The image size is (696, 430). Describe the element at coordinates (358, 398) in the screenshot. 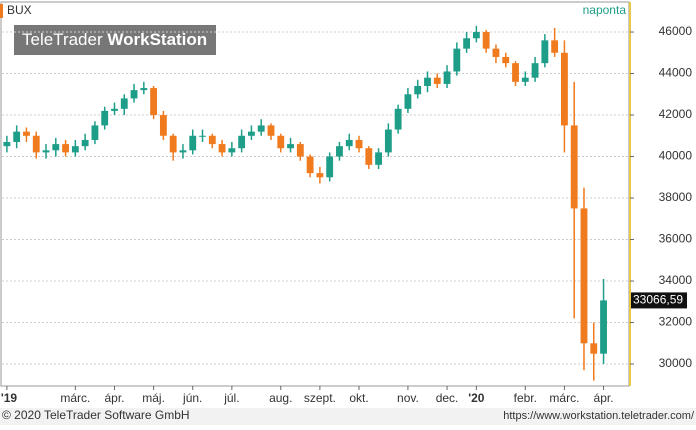

I see `x-tick-label: okt.` at that location.